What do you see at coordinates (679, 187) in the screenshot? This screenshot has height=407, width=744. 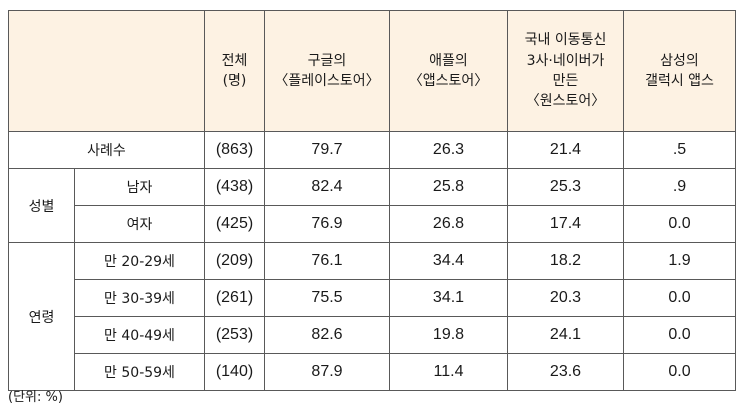 I see `cell-samsung: .9` at bounding box center [679, 187].